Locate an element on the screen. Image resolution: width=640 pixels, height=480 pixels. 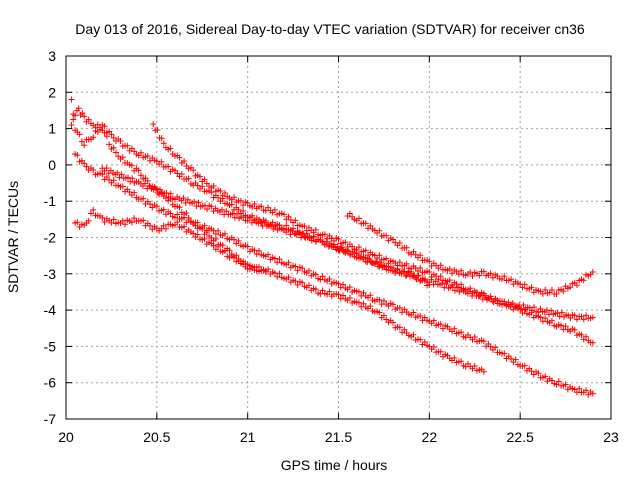
y-tick-label: -3 is located at coordinates (50, 274).